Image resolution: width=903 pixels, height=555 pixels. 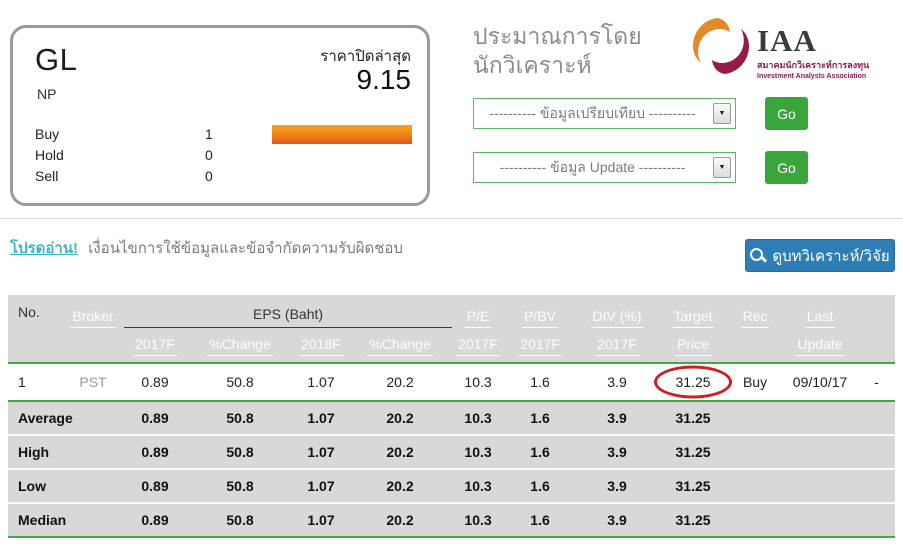 I want to click on rating-row-hold: Hold 0, so click(x=224, y=155).